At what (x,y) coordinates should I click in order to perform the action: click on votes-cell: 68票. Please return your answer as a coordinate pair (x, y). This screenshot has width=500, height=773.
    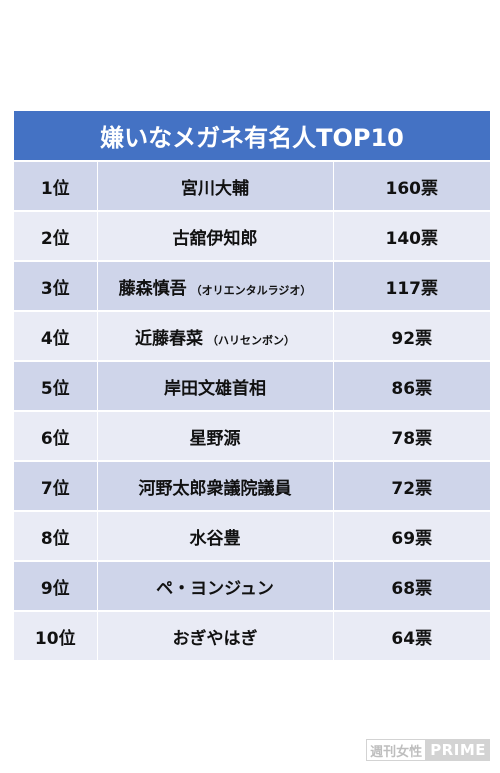
    Looking at the image, I should click on (412, 586).